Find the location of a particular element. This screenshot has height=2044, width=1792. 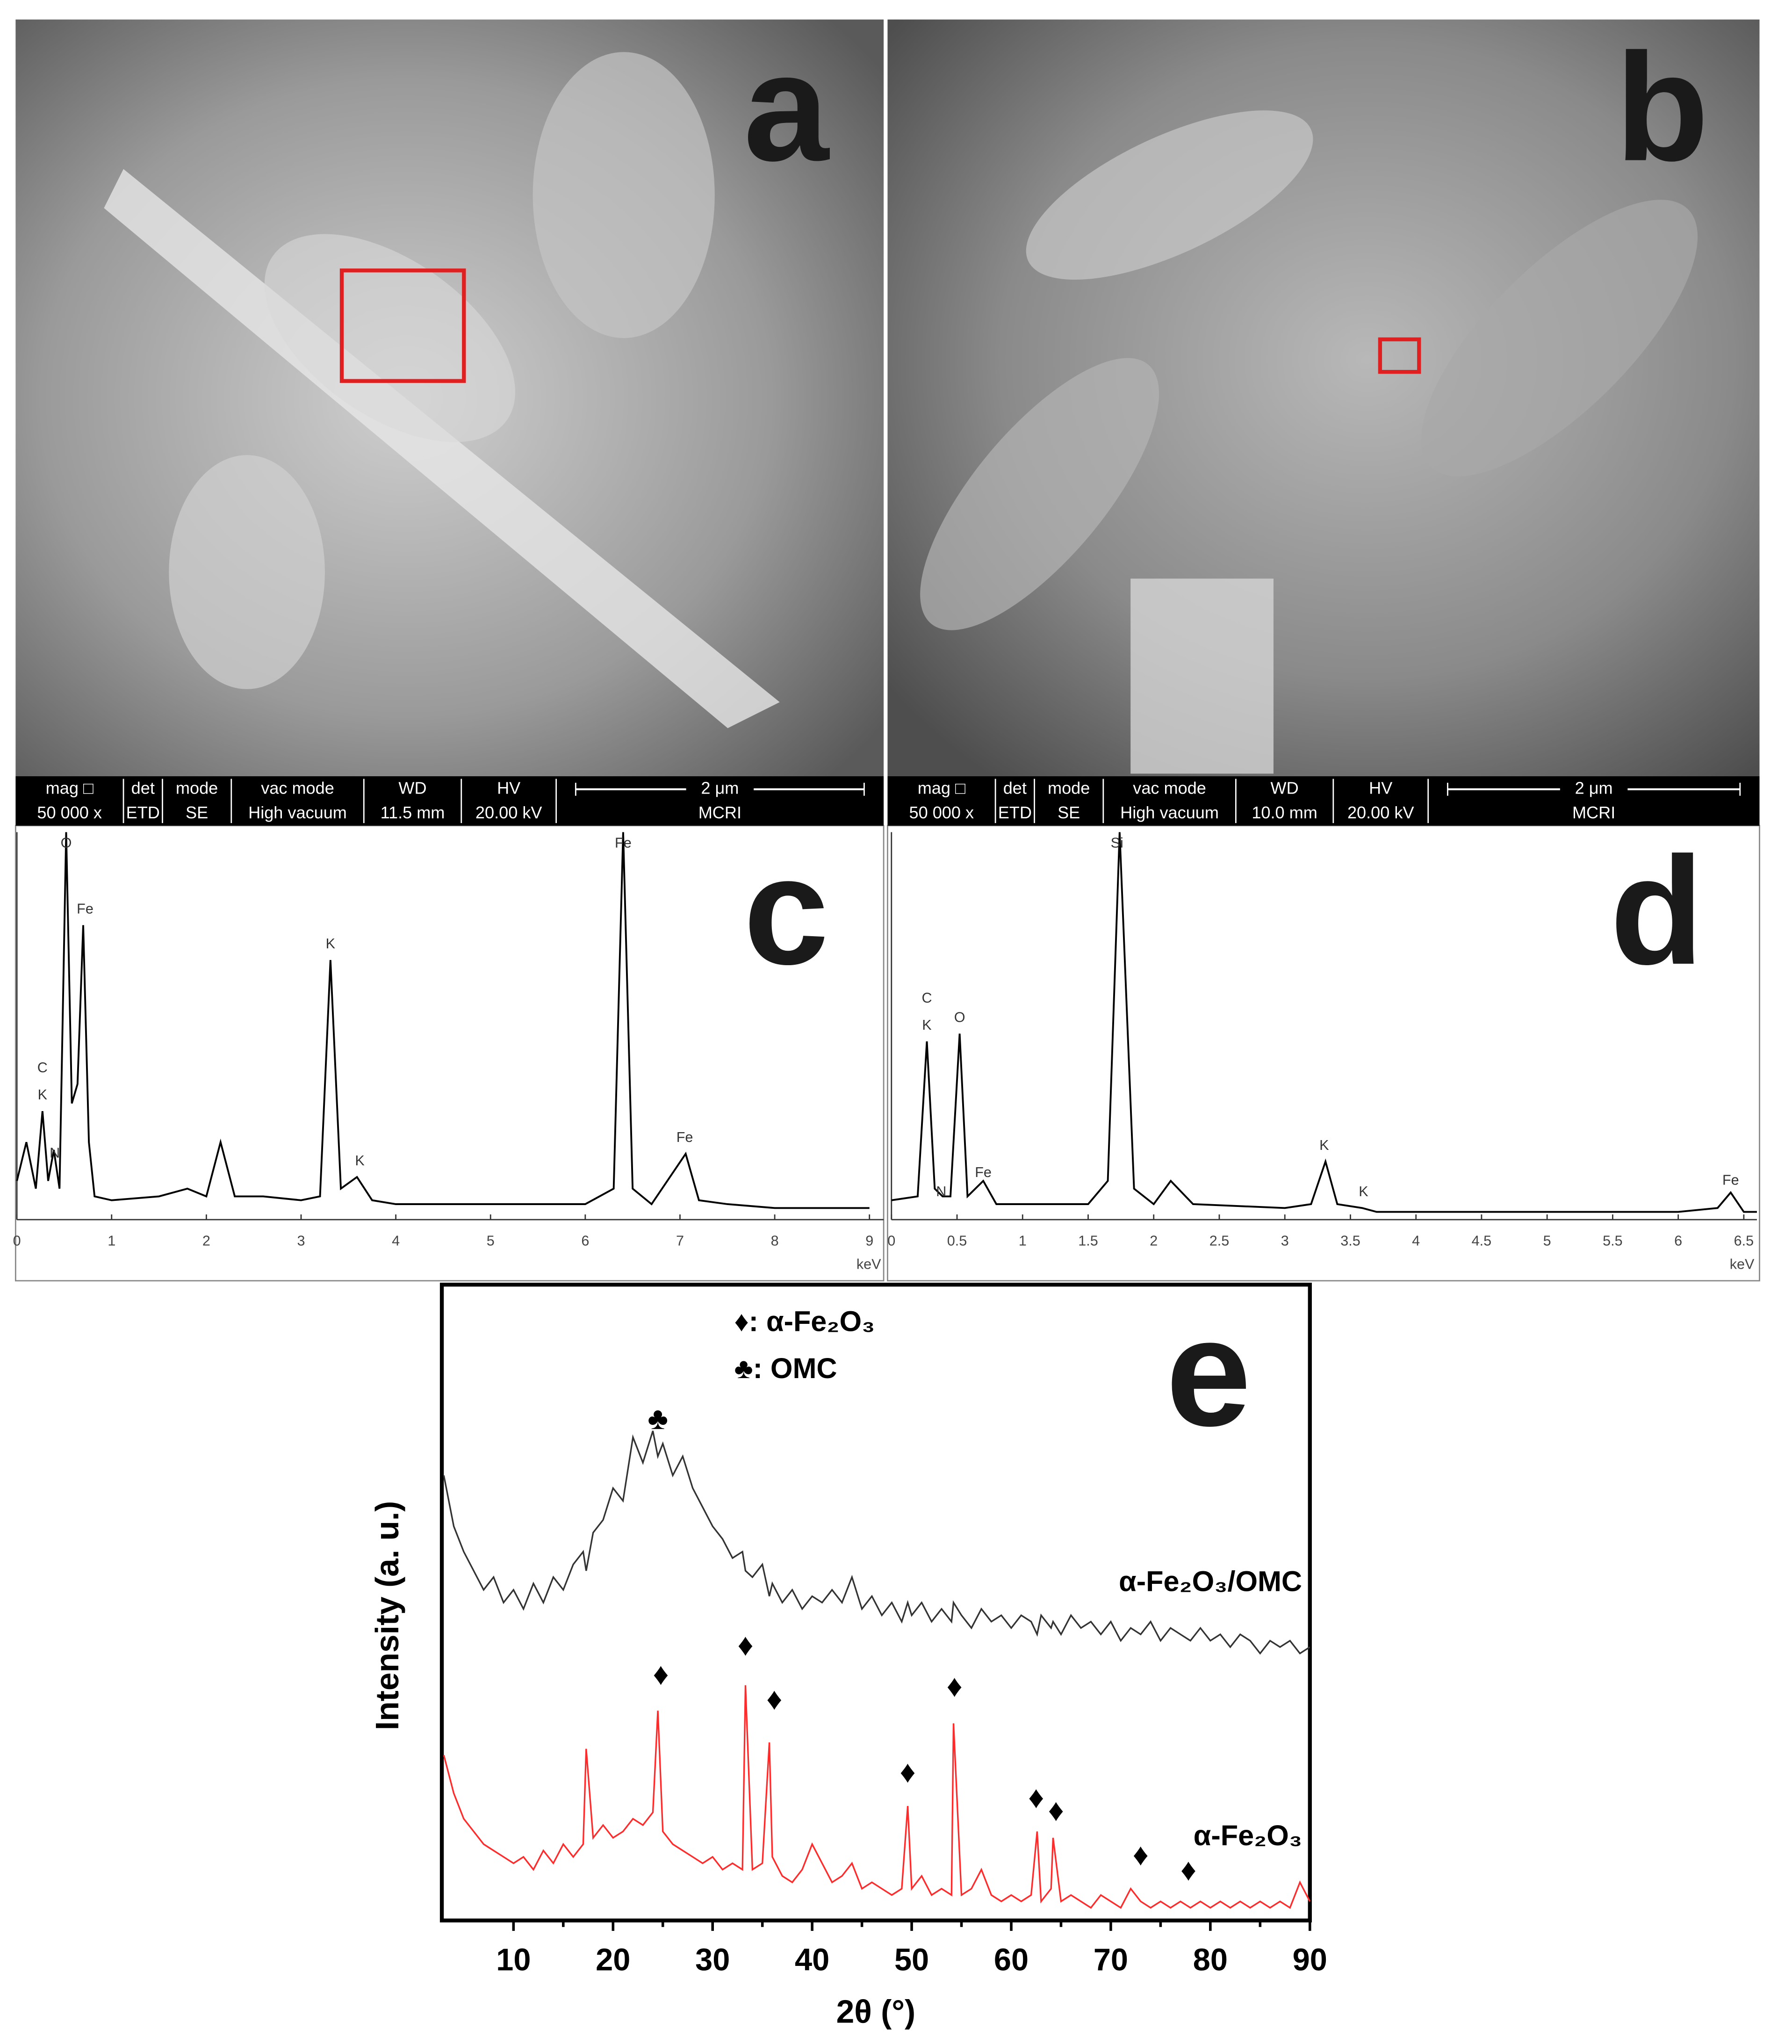

panel-letter: e is located at coordinates (1208, 1372).